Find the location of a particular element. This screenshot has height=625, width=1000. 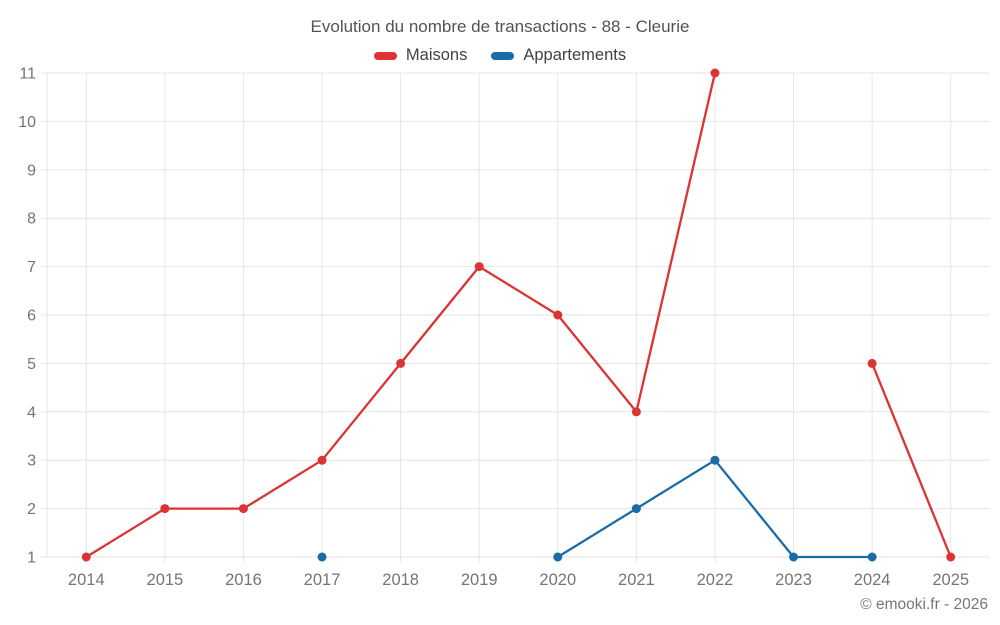

x-tick-label: 2024 is located at coordinates (872, 580).